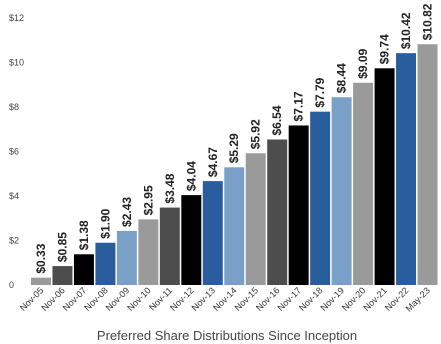 The width and height of the screenshot is (441, 344). I want to click on y-tick-label: $6, so click(14, 152).